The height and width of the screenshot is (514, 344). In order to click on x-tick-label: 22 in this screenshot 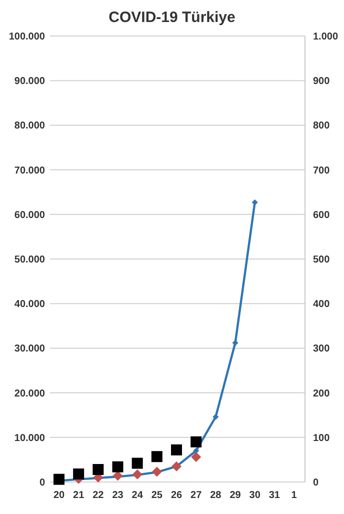, I will do `click(98, 495)`.